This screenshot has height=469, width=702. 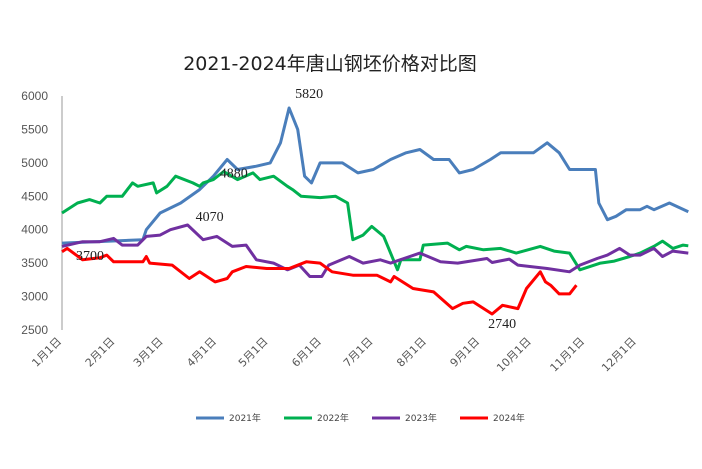 I want to click on y-tick-label: 5500, so click(x=34, y=129).